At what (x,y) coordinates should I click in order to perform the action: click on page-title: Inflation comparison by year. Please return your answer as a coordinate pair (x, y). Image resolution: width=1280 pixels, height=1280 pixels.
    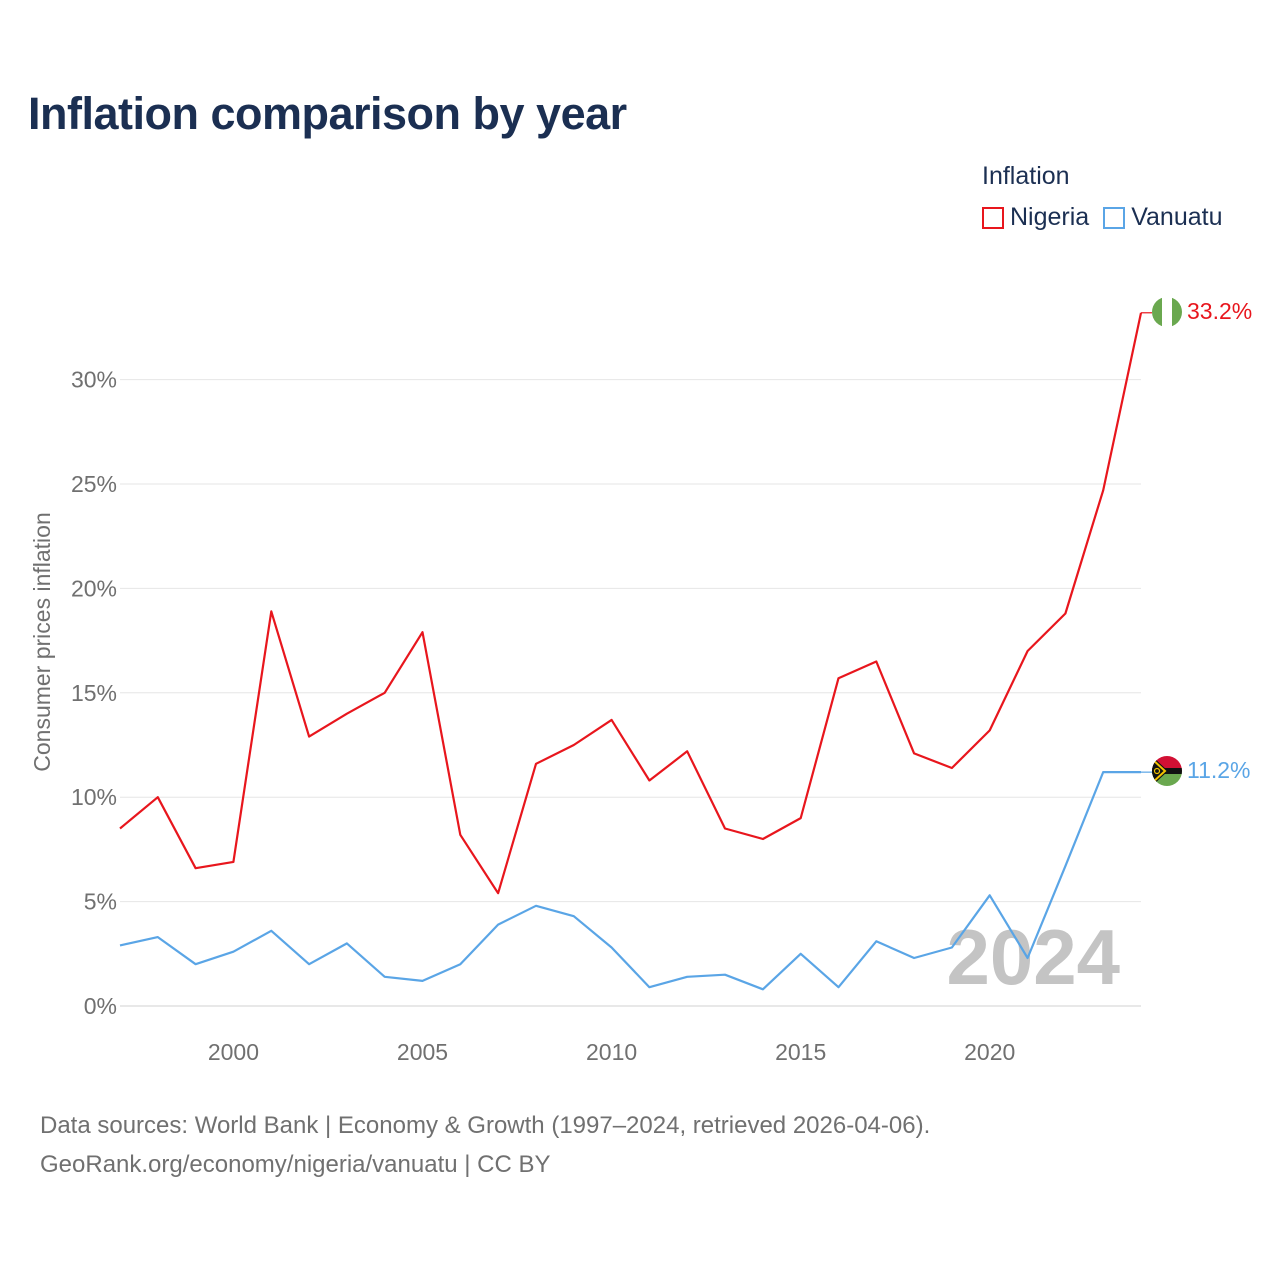
    Looking at the image, I should click on (327, 113).